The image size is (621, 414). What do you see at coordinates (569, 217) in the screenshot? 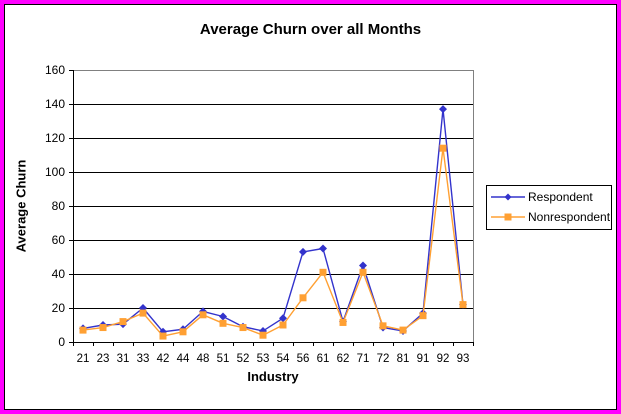
I see `legend-label-nonrespondent: Nonrespondent` at bounding box center [569, 217].